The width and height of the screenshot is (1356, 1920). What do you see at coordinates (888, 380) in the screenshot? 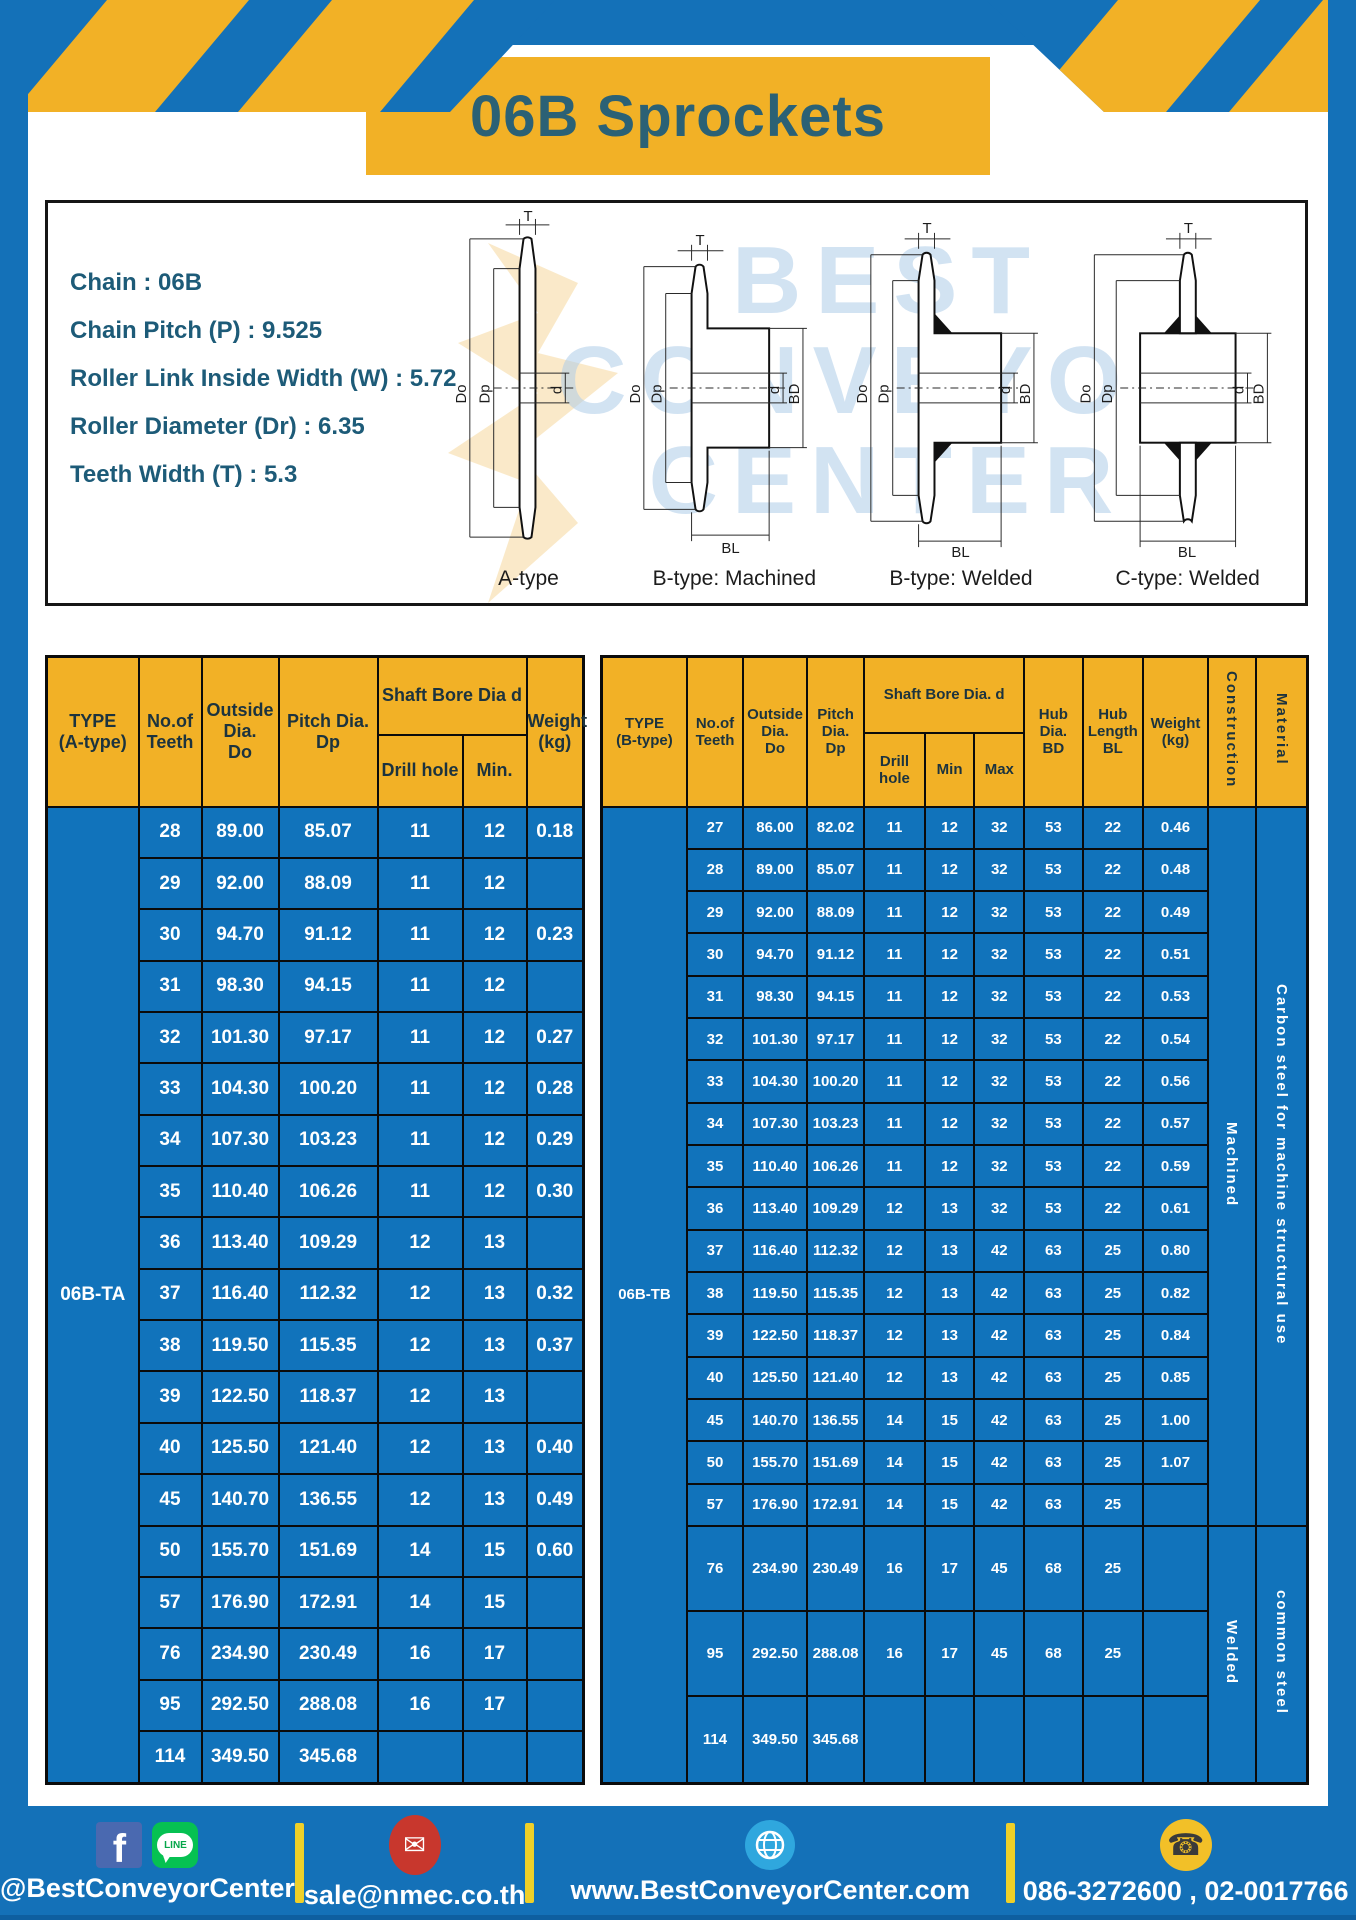
I see `watermark-text: BEST CONVEYOR CENTER` at bounding box center [888, 380].